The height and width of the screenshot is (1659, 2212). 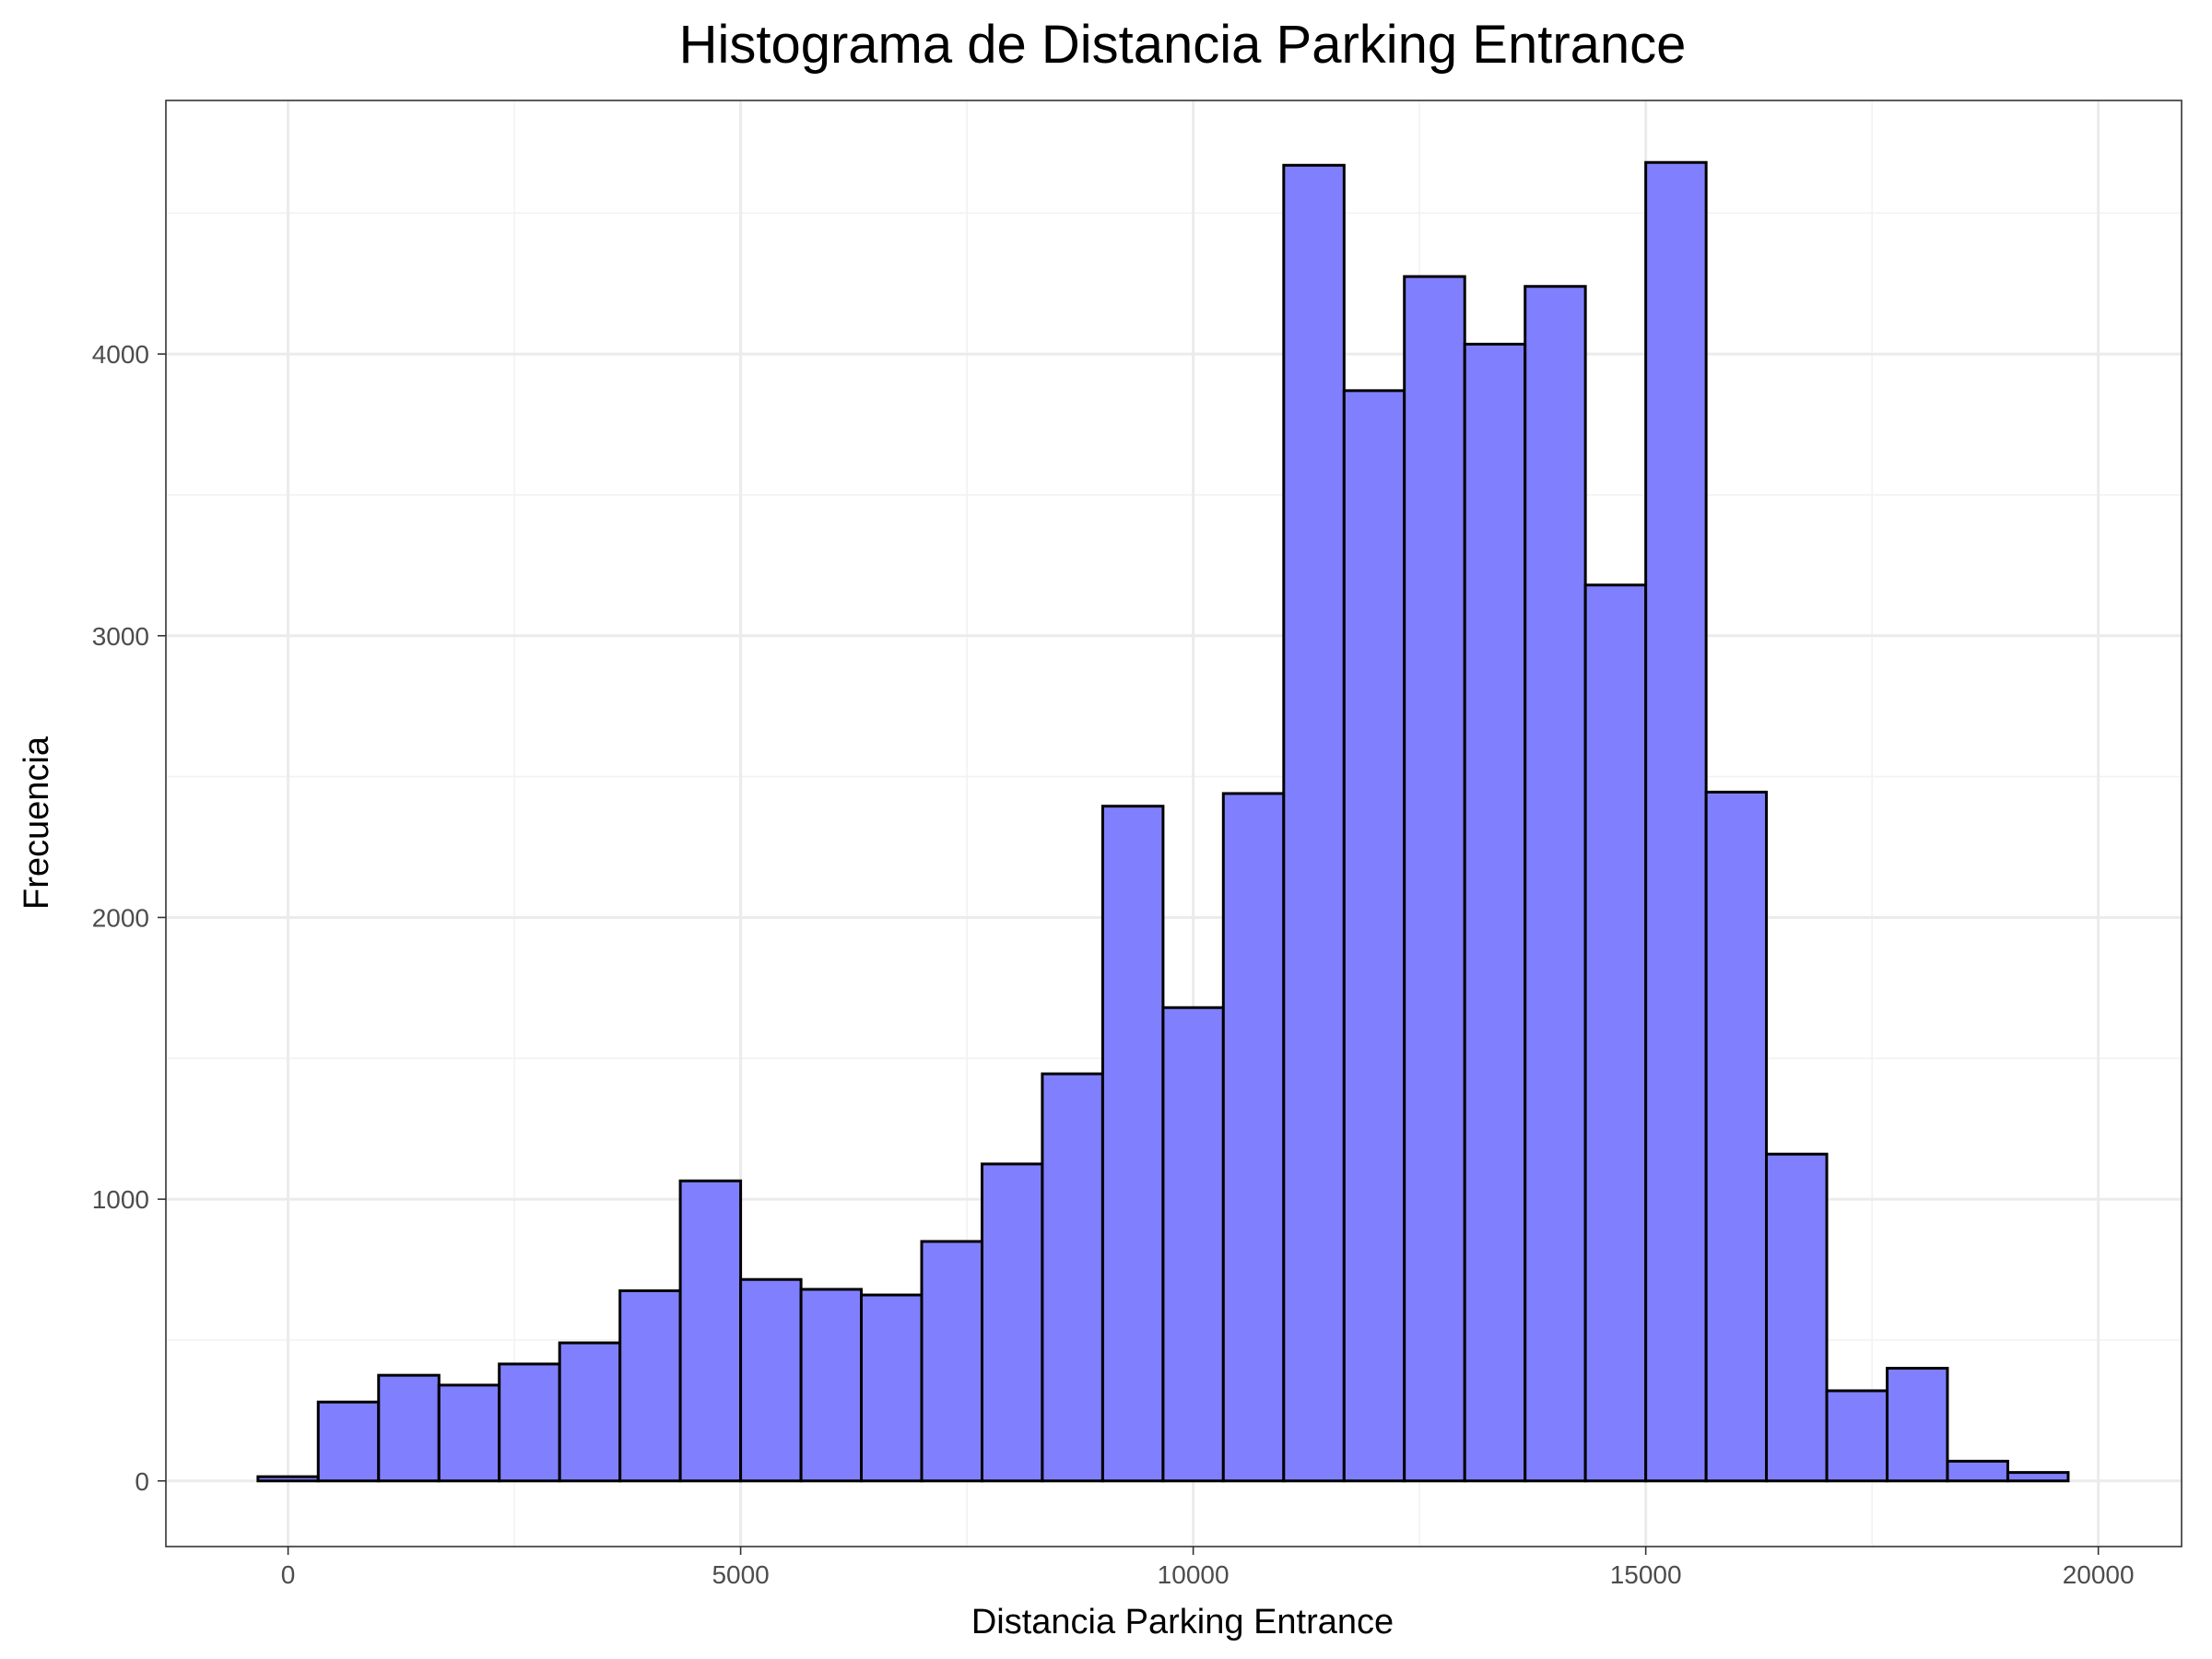 What do you see at coordinates (2099, 1574) in the screenshot?
I see `x-tick-label: 20000` at bounding box center [2099, 1574].